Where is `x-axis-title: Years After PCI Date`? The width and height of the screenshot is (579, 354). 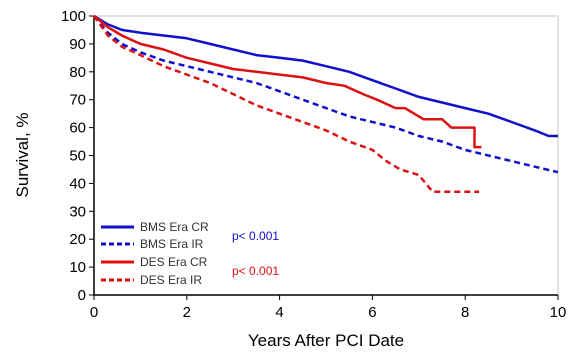 x-axis-title: Years After PCI Date is located at coordinates (326, 340).